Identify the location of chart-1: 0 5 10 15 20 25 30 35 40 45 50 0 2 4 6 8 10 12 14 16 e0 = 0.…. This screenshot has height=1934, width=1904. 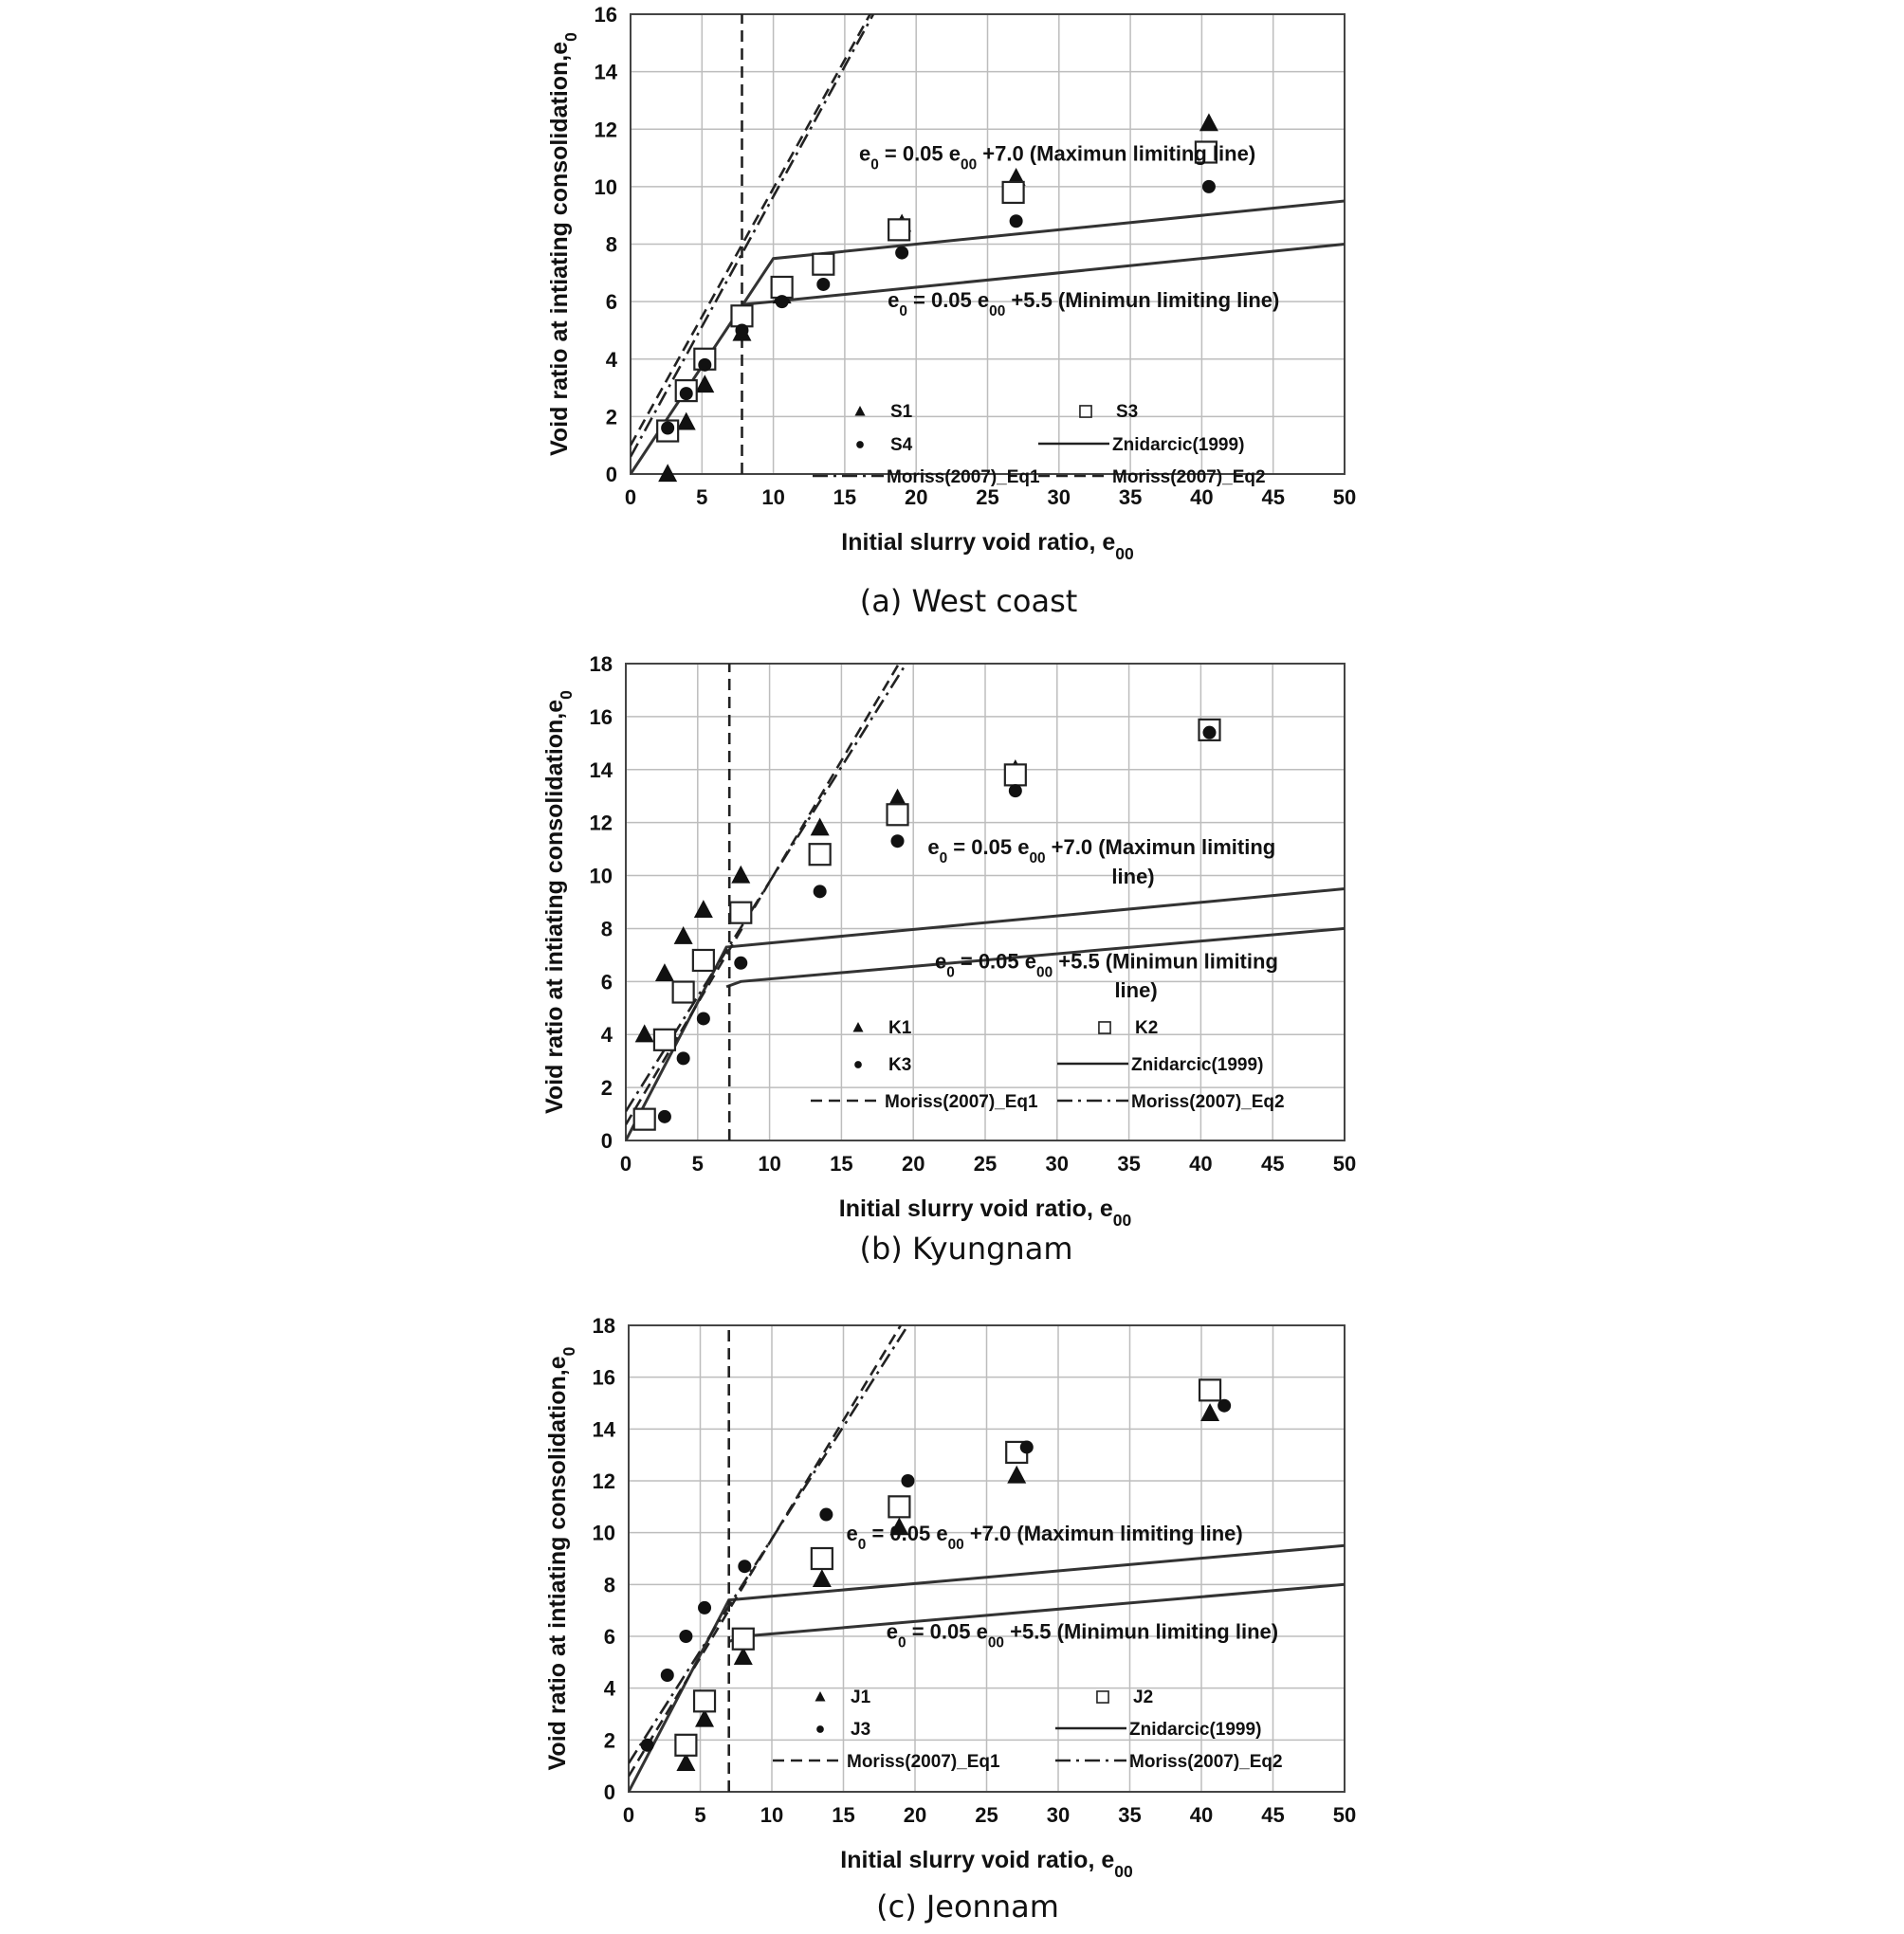
(951, 311).